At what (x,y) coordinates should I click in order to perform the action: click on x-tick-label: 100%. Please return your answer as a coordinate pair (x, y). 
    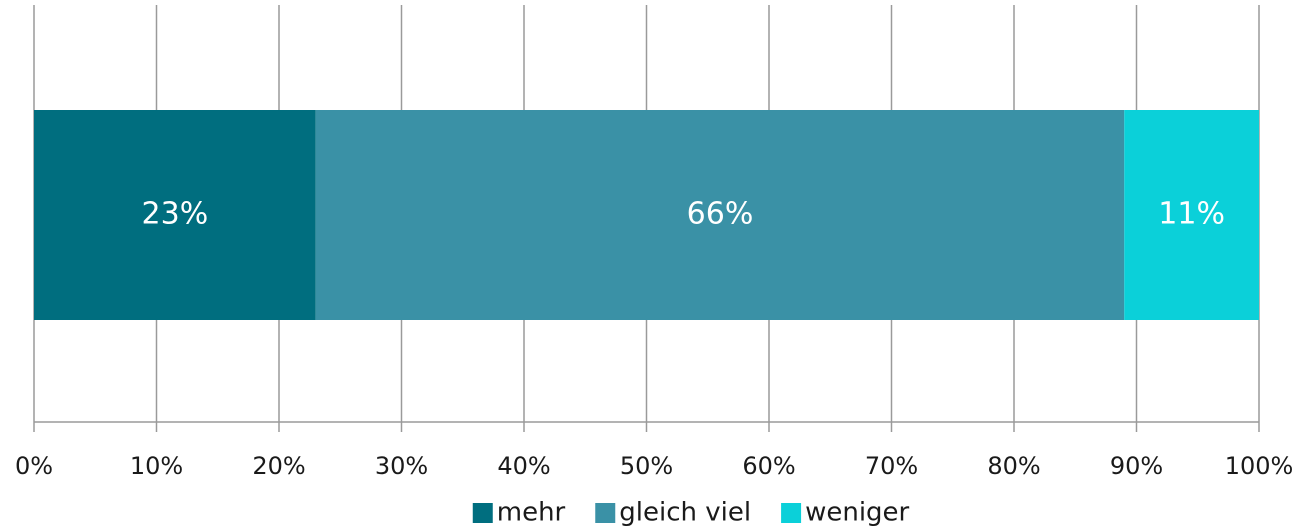
    Looking at the image, I should click on (1259, 466).